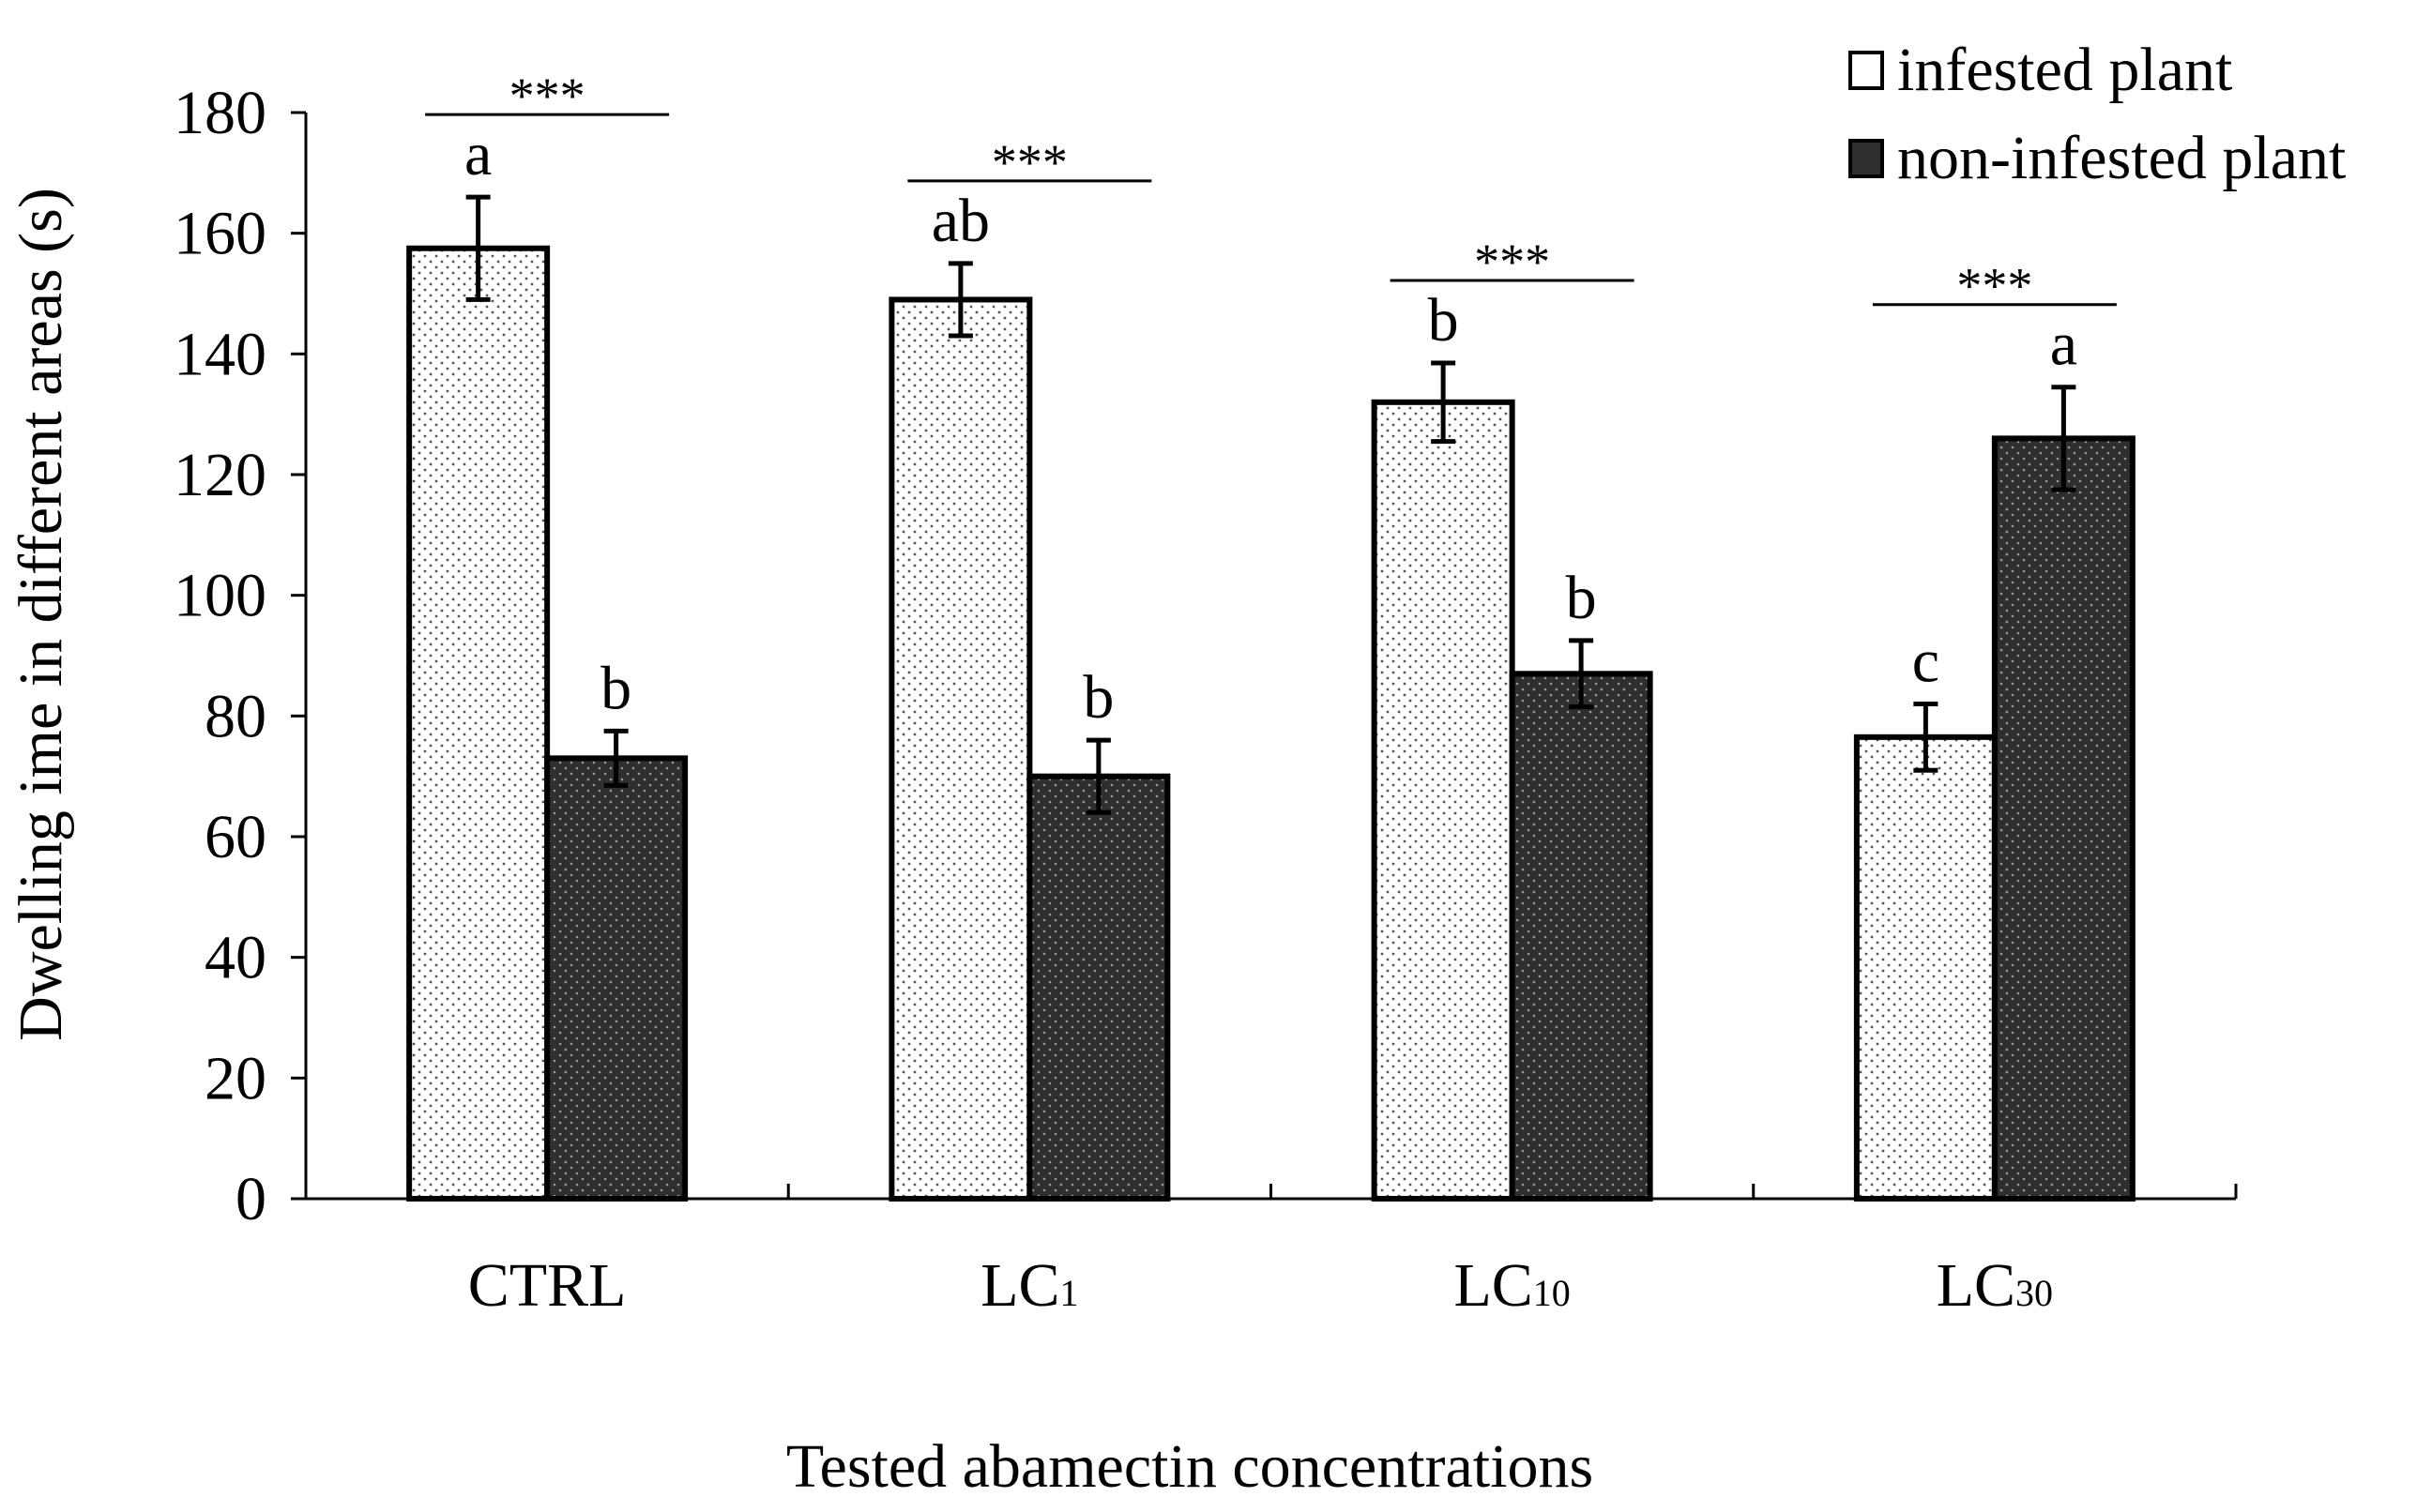  Describe the element at coordinates (240, 656) in the screenshot. I see `y-ticks: 0 20 40 60 80 100 120 140 160 180` at that location.